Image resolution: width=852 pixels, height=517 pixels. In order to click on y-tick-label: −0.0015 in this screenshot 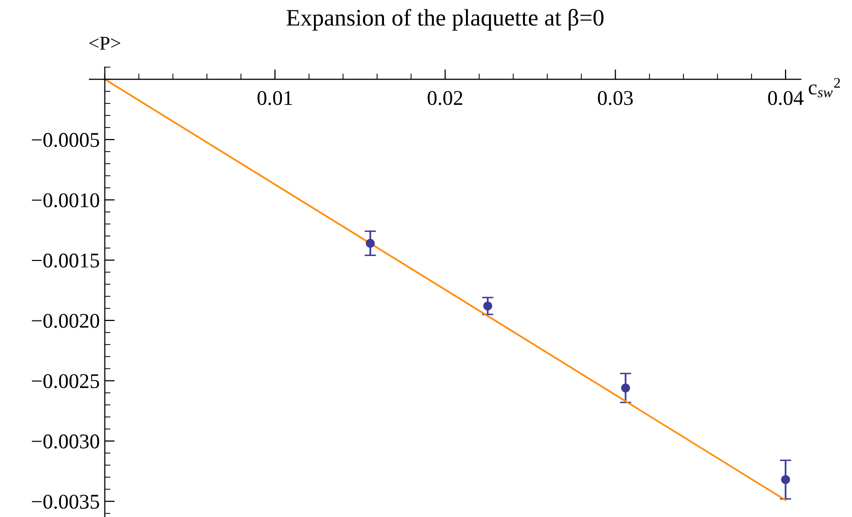, I will do `click(66, 261)`.